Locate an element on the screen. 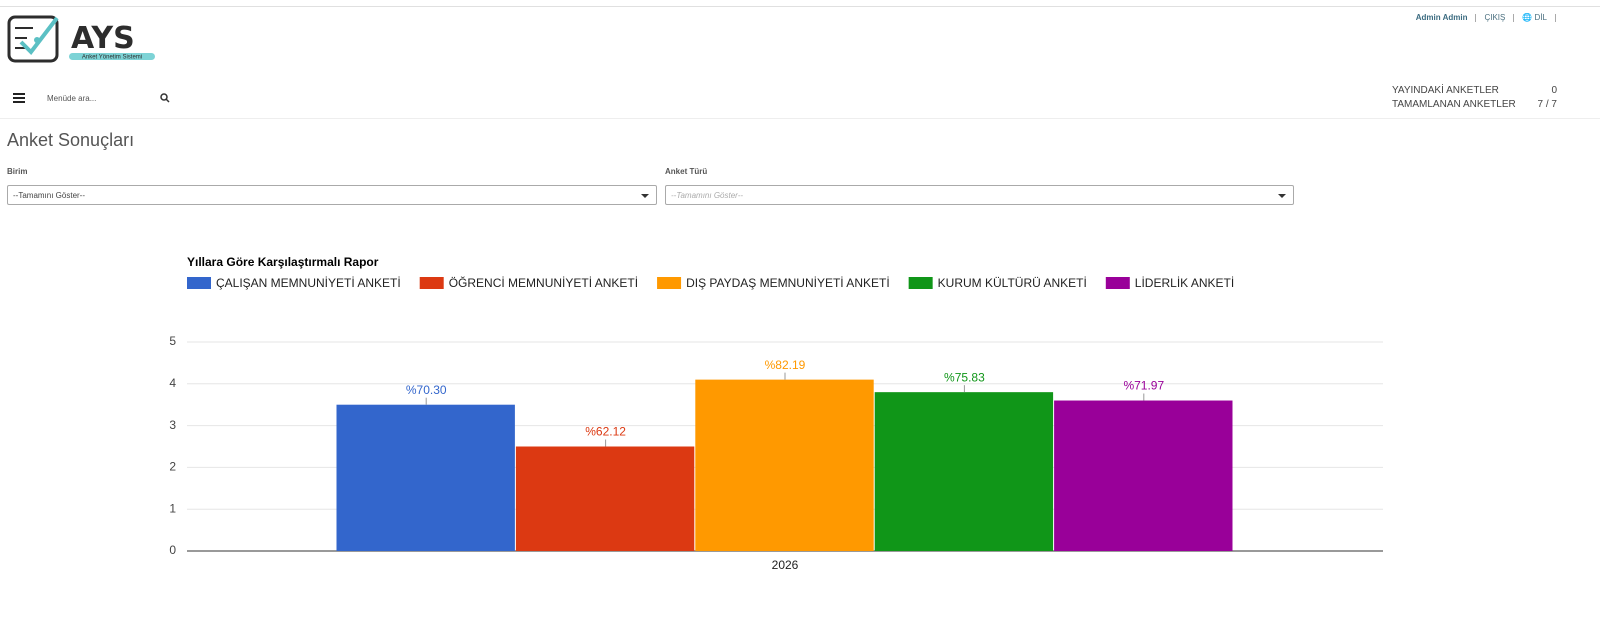  stat-row: TAMAMLANAN ANKETLER 7 / 7 is located at coordinates (1474, 106).